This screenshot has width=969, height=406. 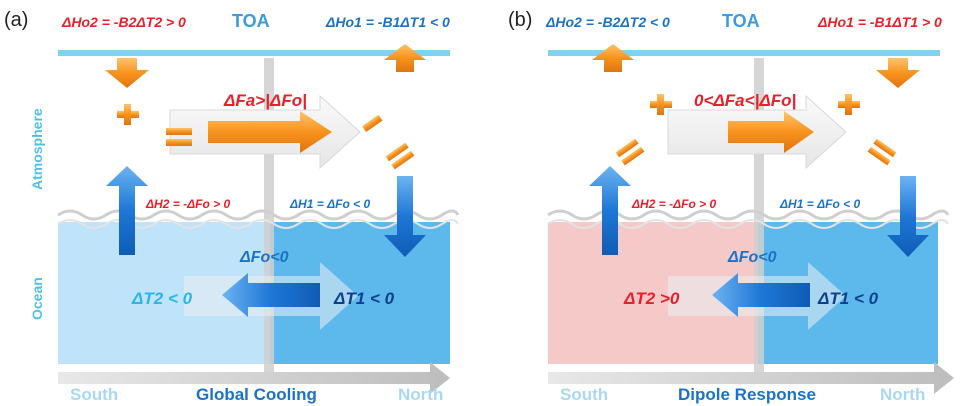 I want to click on north-label-a: North, so click(x=420, y=394).